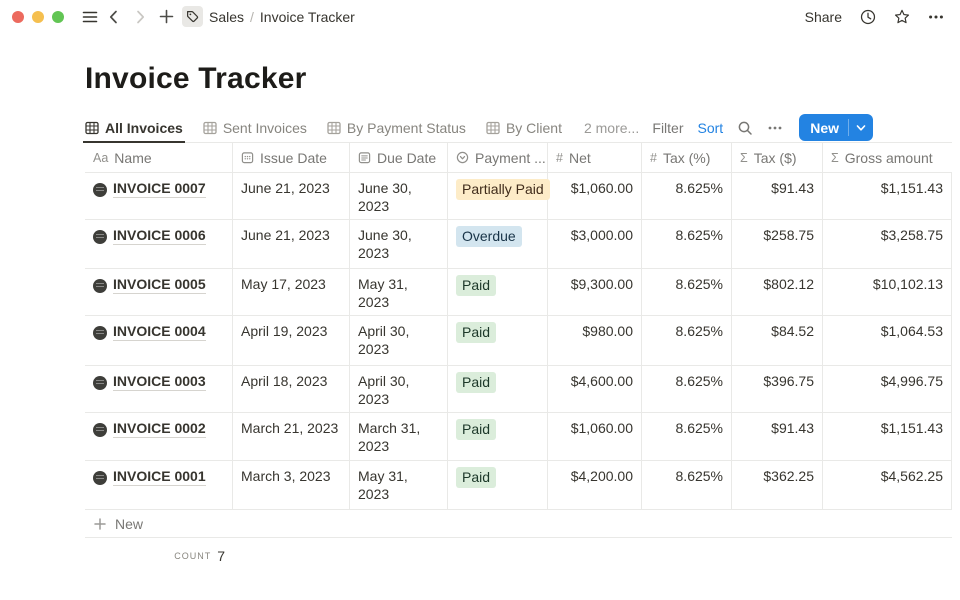  I want to click on cell-name: INVOICE 0006, so click(159, 244).